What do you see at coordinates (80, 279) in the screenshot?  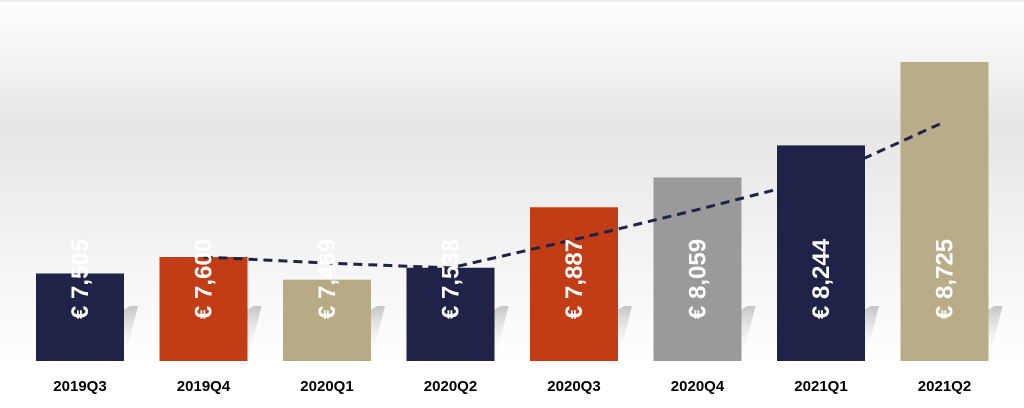 I see `value-label: € 7,505` at bounding box center [80, 279].